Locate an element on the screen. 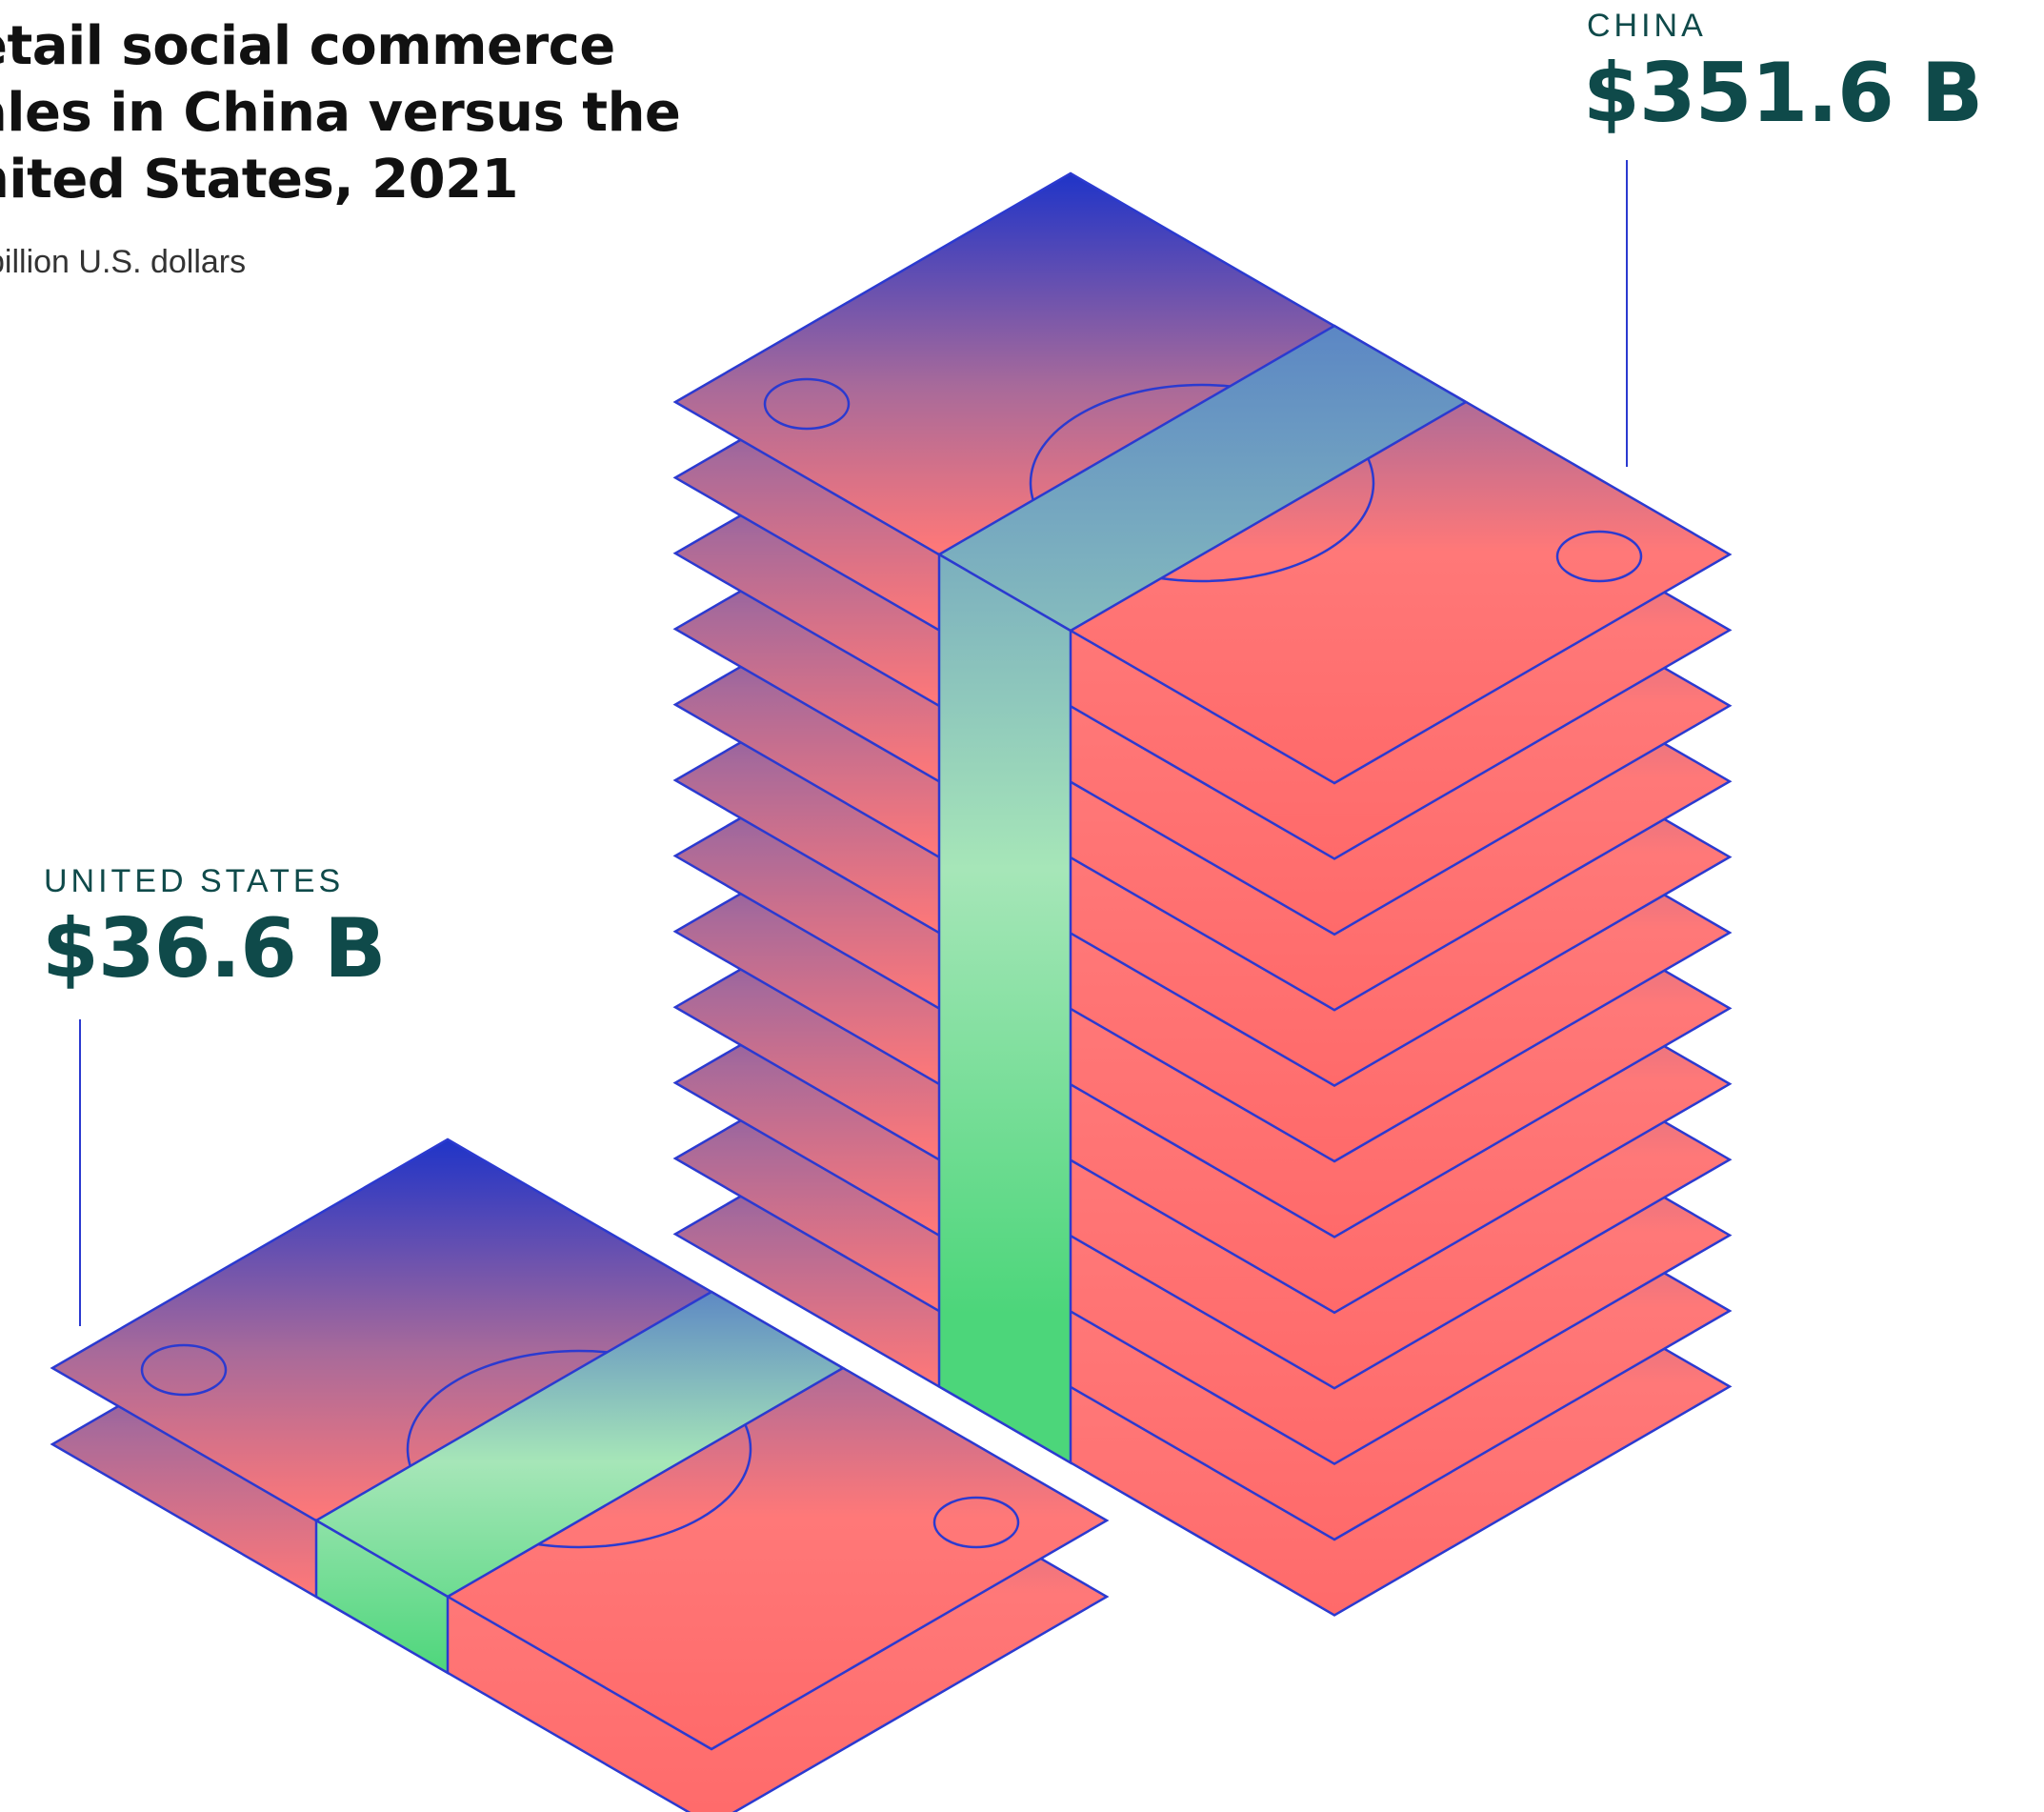 The image size is (2044, 1812). china-band-side is located at coordinates (1004, 1008).